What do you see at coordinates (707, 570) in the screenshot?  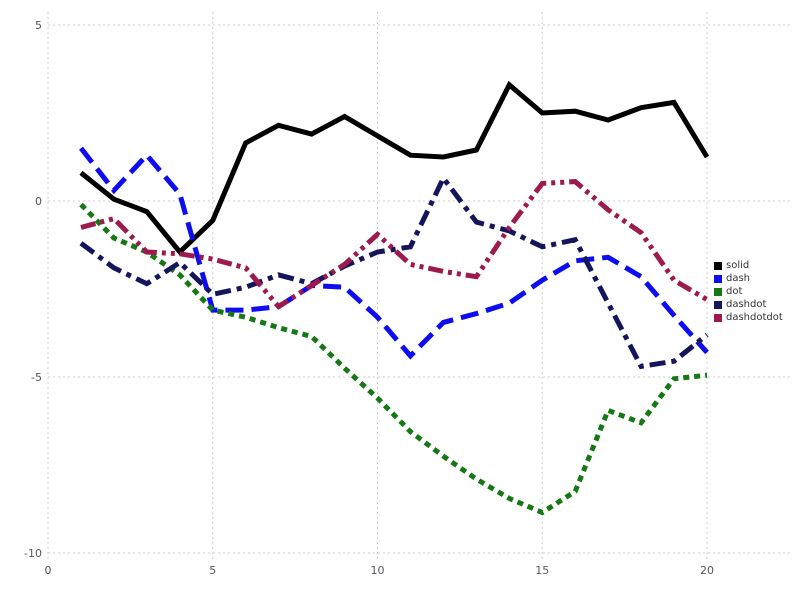 I see `x-tick-label: 20` at bounding box center [707, 570].